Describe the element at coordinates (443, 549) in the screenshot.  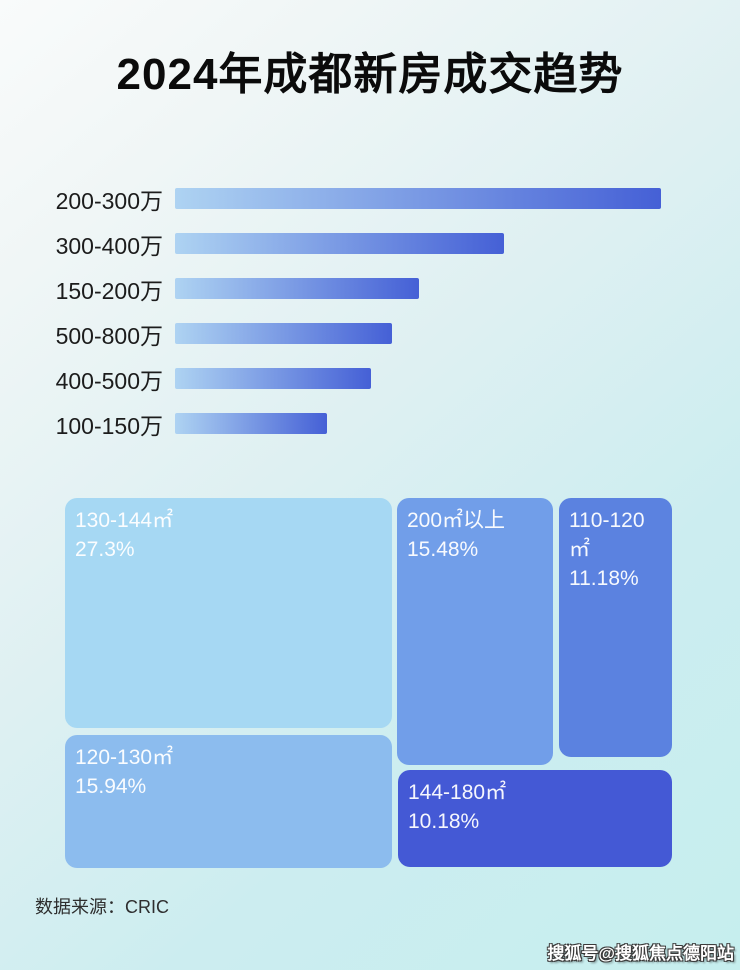
I see `treemap-block-percentage: 15.48%` at that location.